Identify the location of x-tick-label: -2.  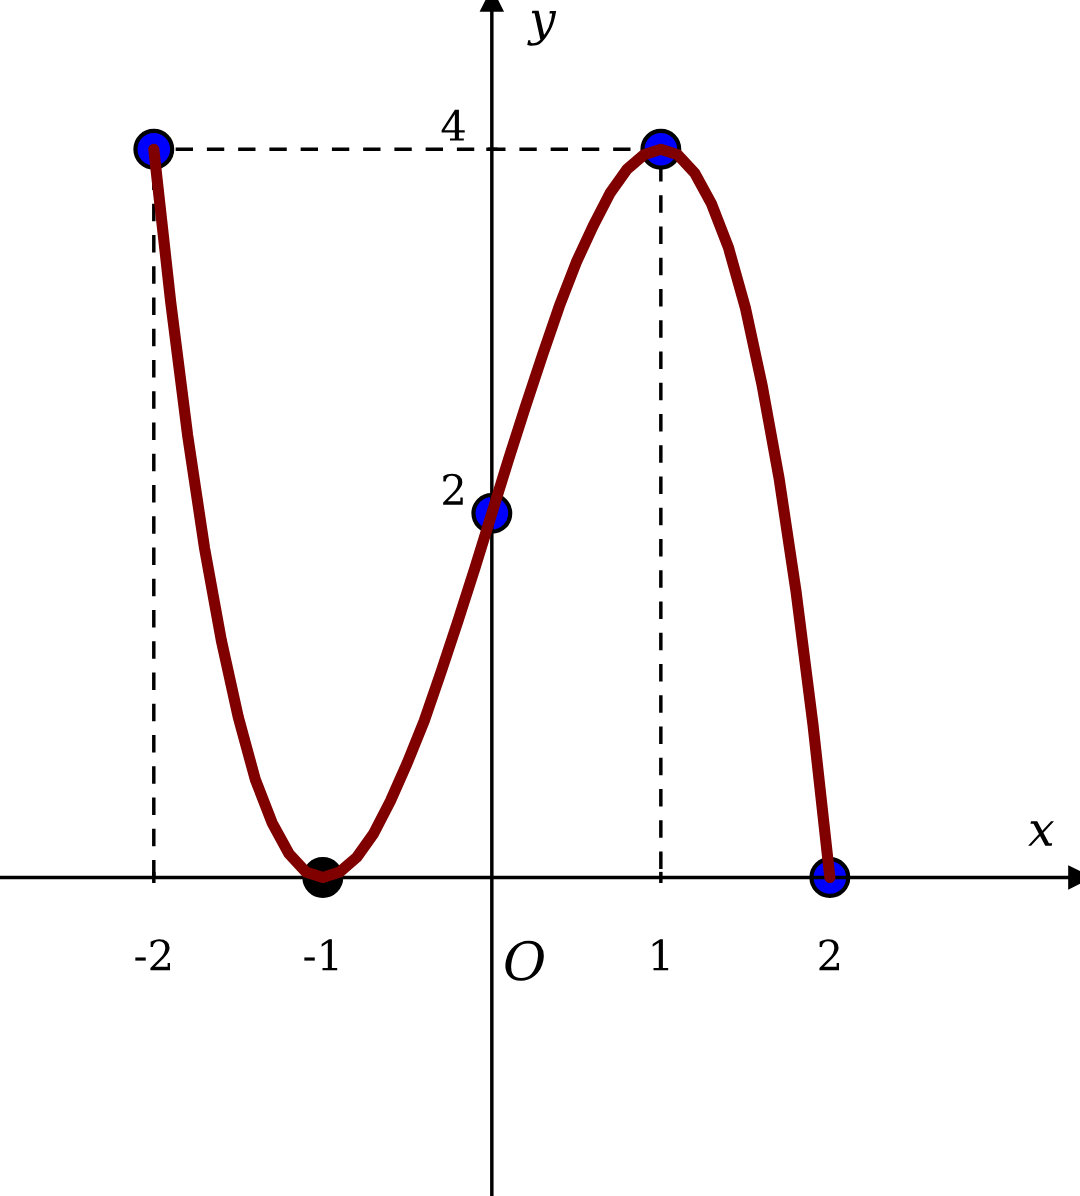
(153, 955).